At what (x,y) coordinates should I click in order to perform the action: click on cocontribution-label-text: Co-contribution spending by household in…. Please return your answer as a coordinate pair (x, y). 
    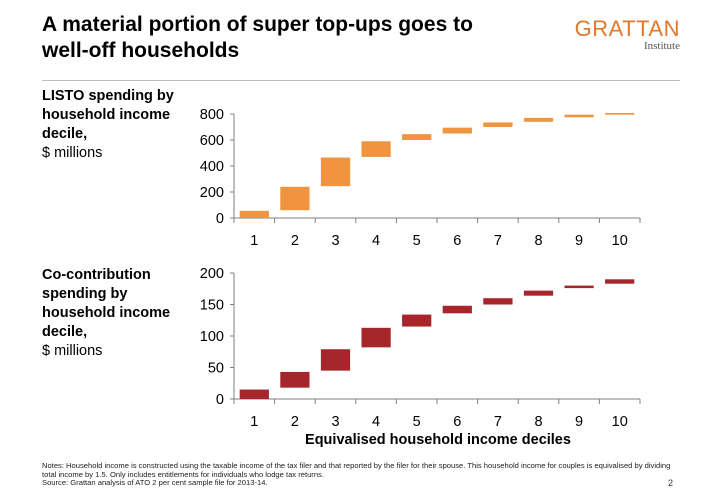
    Looking at the image, I should click on (106, 303).